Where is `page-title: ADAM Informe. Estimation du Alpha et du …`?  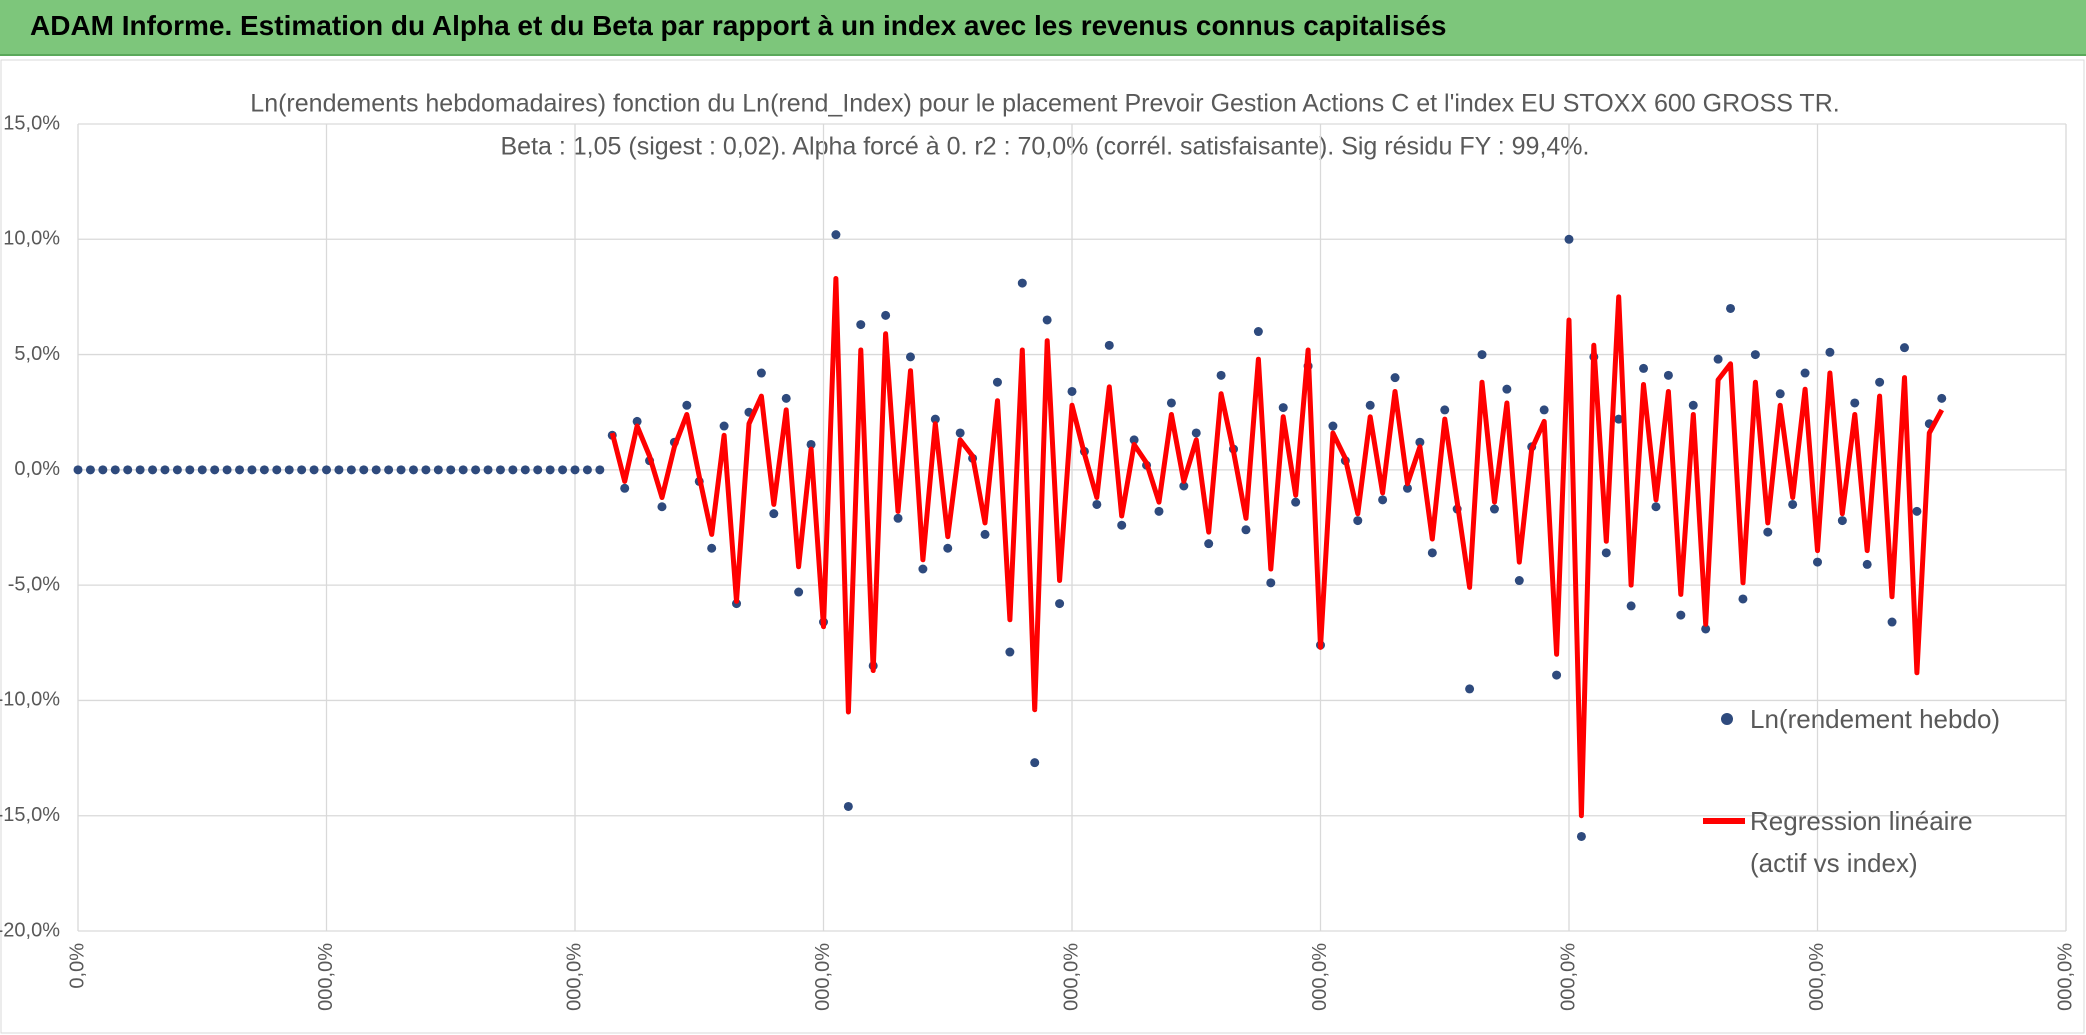 page-title: ADAM Informe. Estimation du Alpha et du … is located at coordinates (738, 25).